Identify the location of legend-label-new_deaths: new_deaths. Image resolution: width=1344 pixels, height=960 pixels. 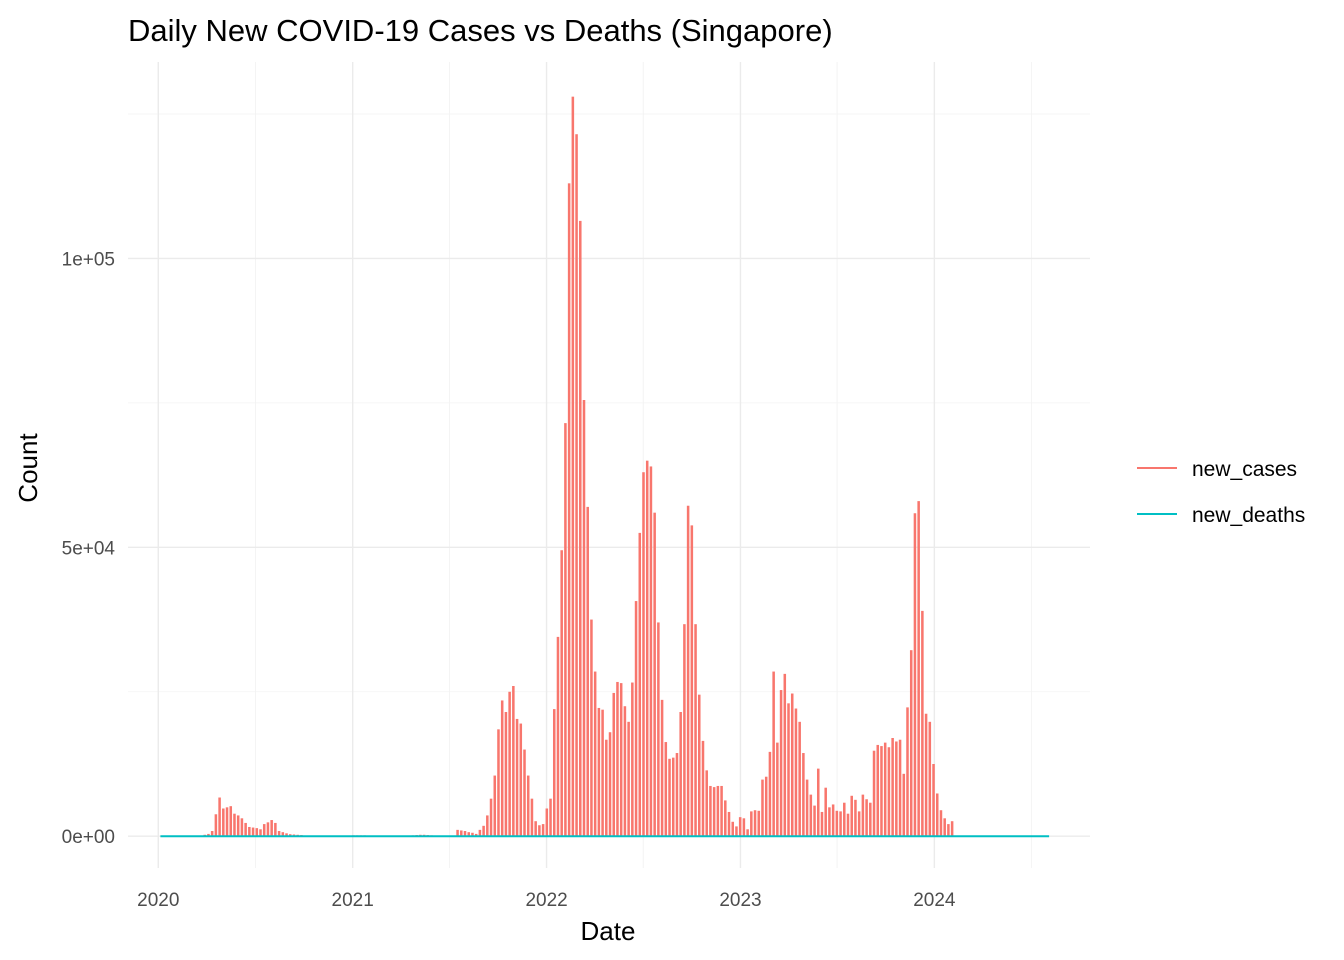
(1248, 515).